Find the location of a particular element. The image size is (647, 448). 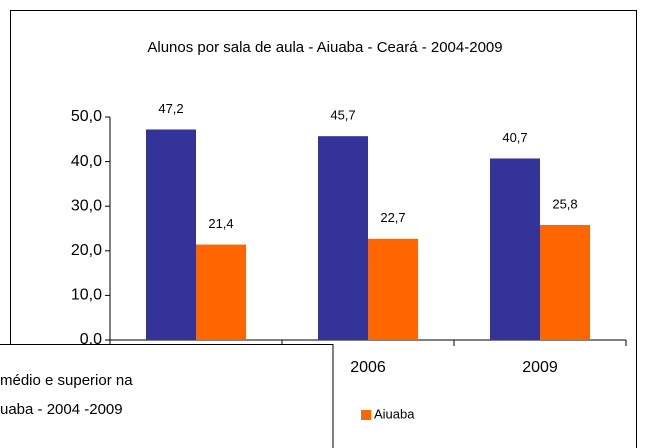

x-tick-label: 2006 is located at coordinates (368, 367).